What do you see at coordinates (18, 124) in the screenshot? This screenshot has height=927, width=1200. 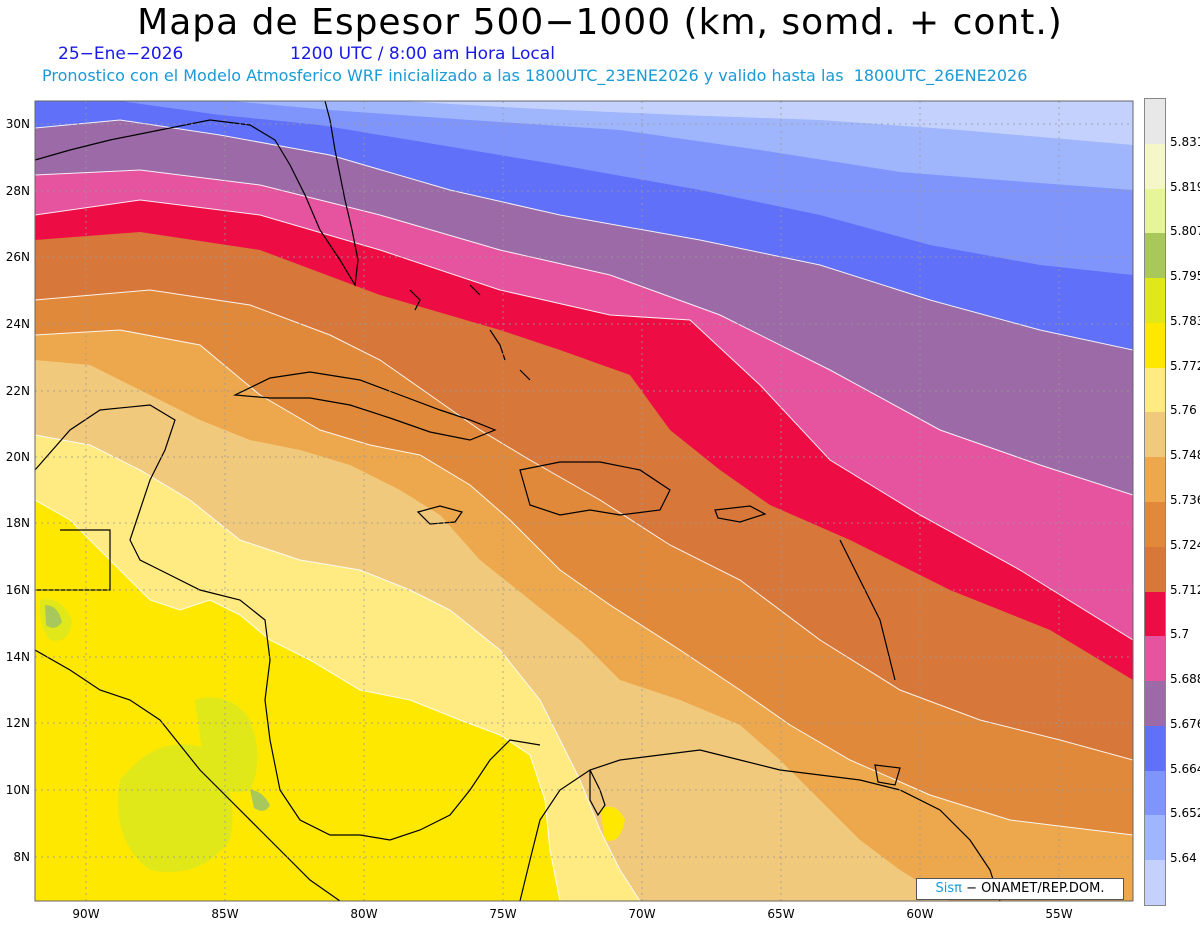 I see `lat-label: 30N` at bounding box center [18, 124].